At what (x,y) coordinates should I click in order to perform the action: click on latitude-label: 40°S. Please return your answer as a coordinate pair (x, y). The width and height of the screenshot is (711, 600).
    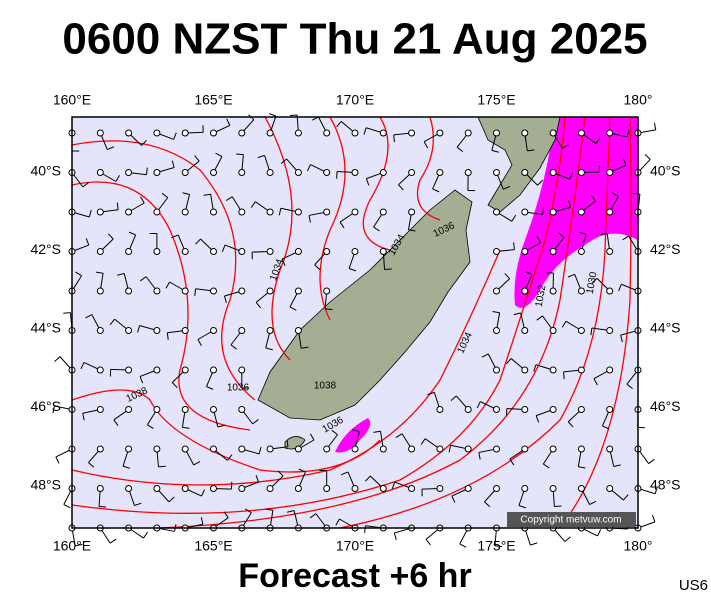
    Looking at the image, I should click on (45, 171).